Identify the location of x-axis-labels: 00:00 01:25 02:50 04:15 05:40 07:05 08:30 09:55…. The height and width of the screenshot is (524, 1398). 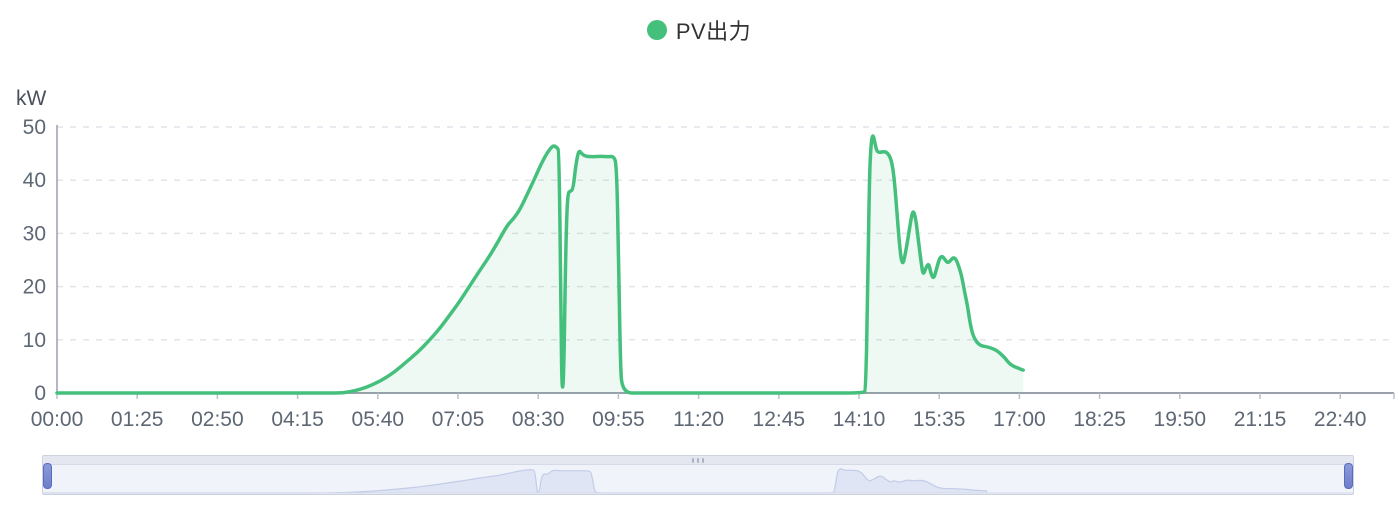
(699, 419).